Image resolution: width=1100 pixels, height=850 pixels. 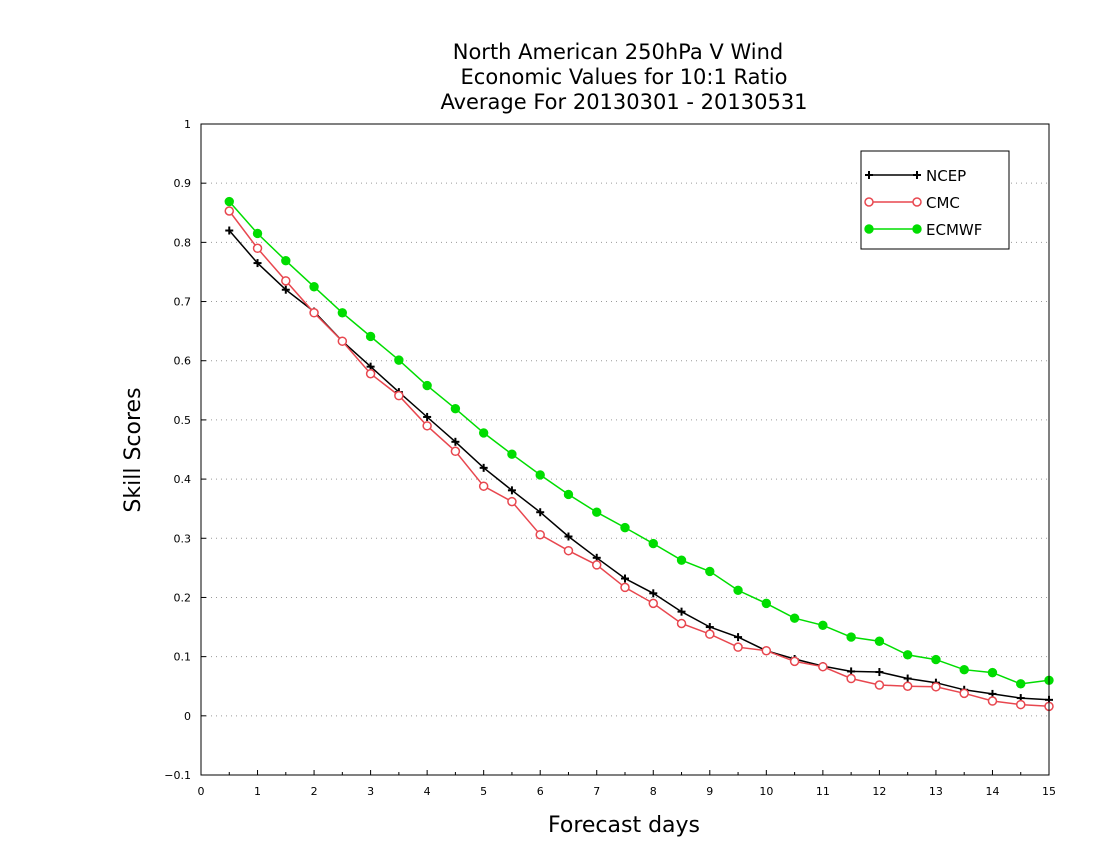 I want to click on chart-title-line-2: Economic Values for 10:1 Ratio, so click(x=624, y=77).